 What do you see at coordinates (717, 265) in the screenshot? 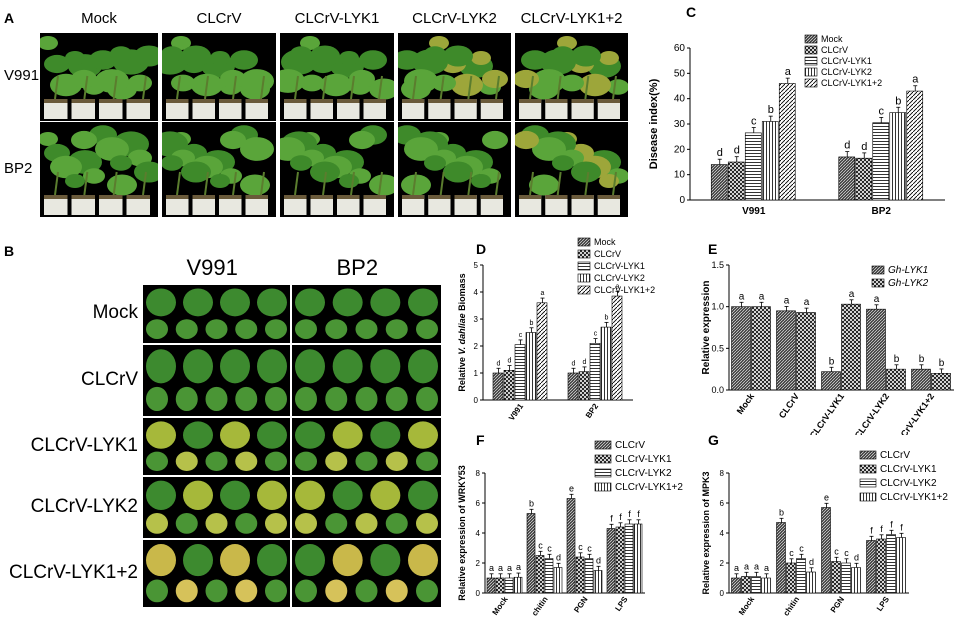
I see `y-tick-label: 1.5` at bounding box center [717, 265].